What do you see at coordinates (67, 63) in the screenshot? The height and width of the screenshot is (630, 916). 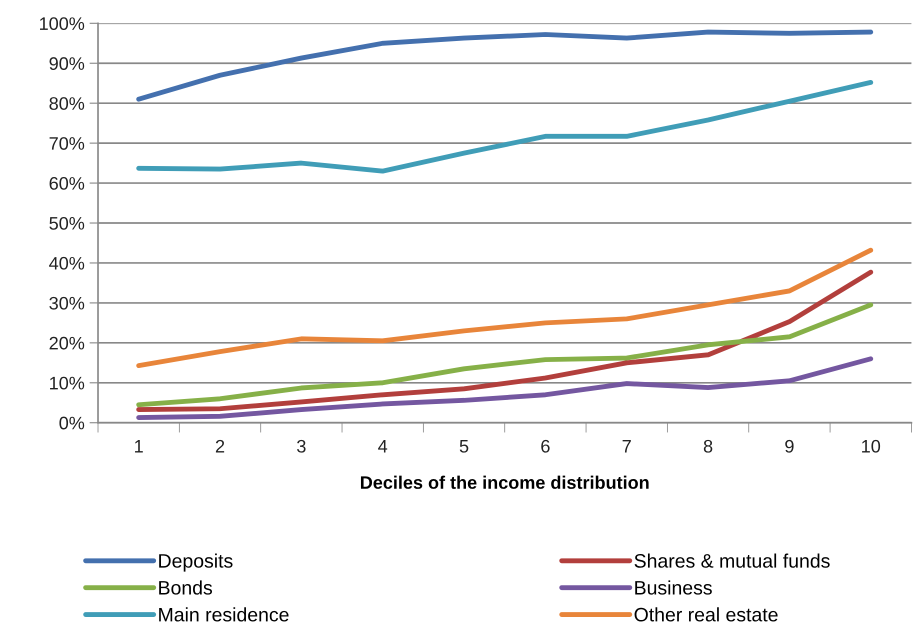 I see `y-tick-label: 90%` at bounding box center [67, 63].